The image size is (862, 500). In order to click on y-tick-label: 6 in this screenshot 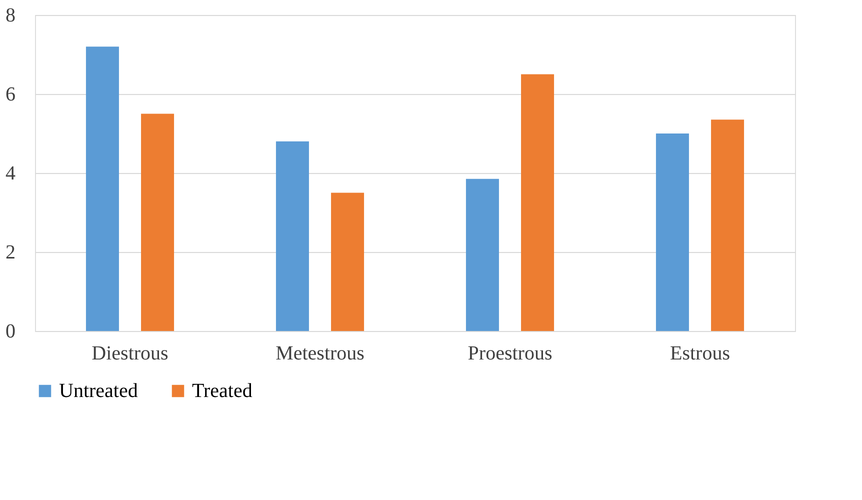, I will do `click(11, 95)`.